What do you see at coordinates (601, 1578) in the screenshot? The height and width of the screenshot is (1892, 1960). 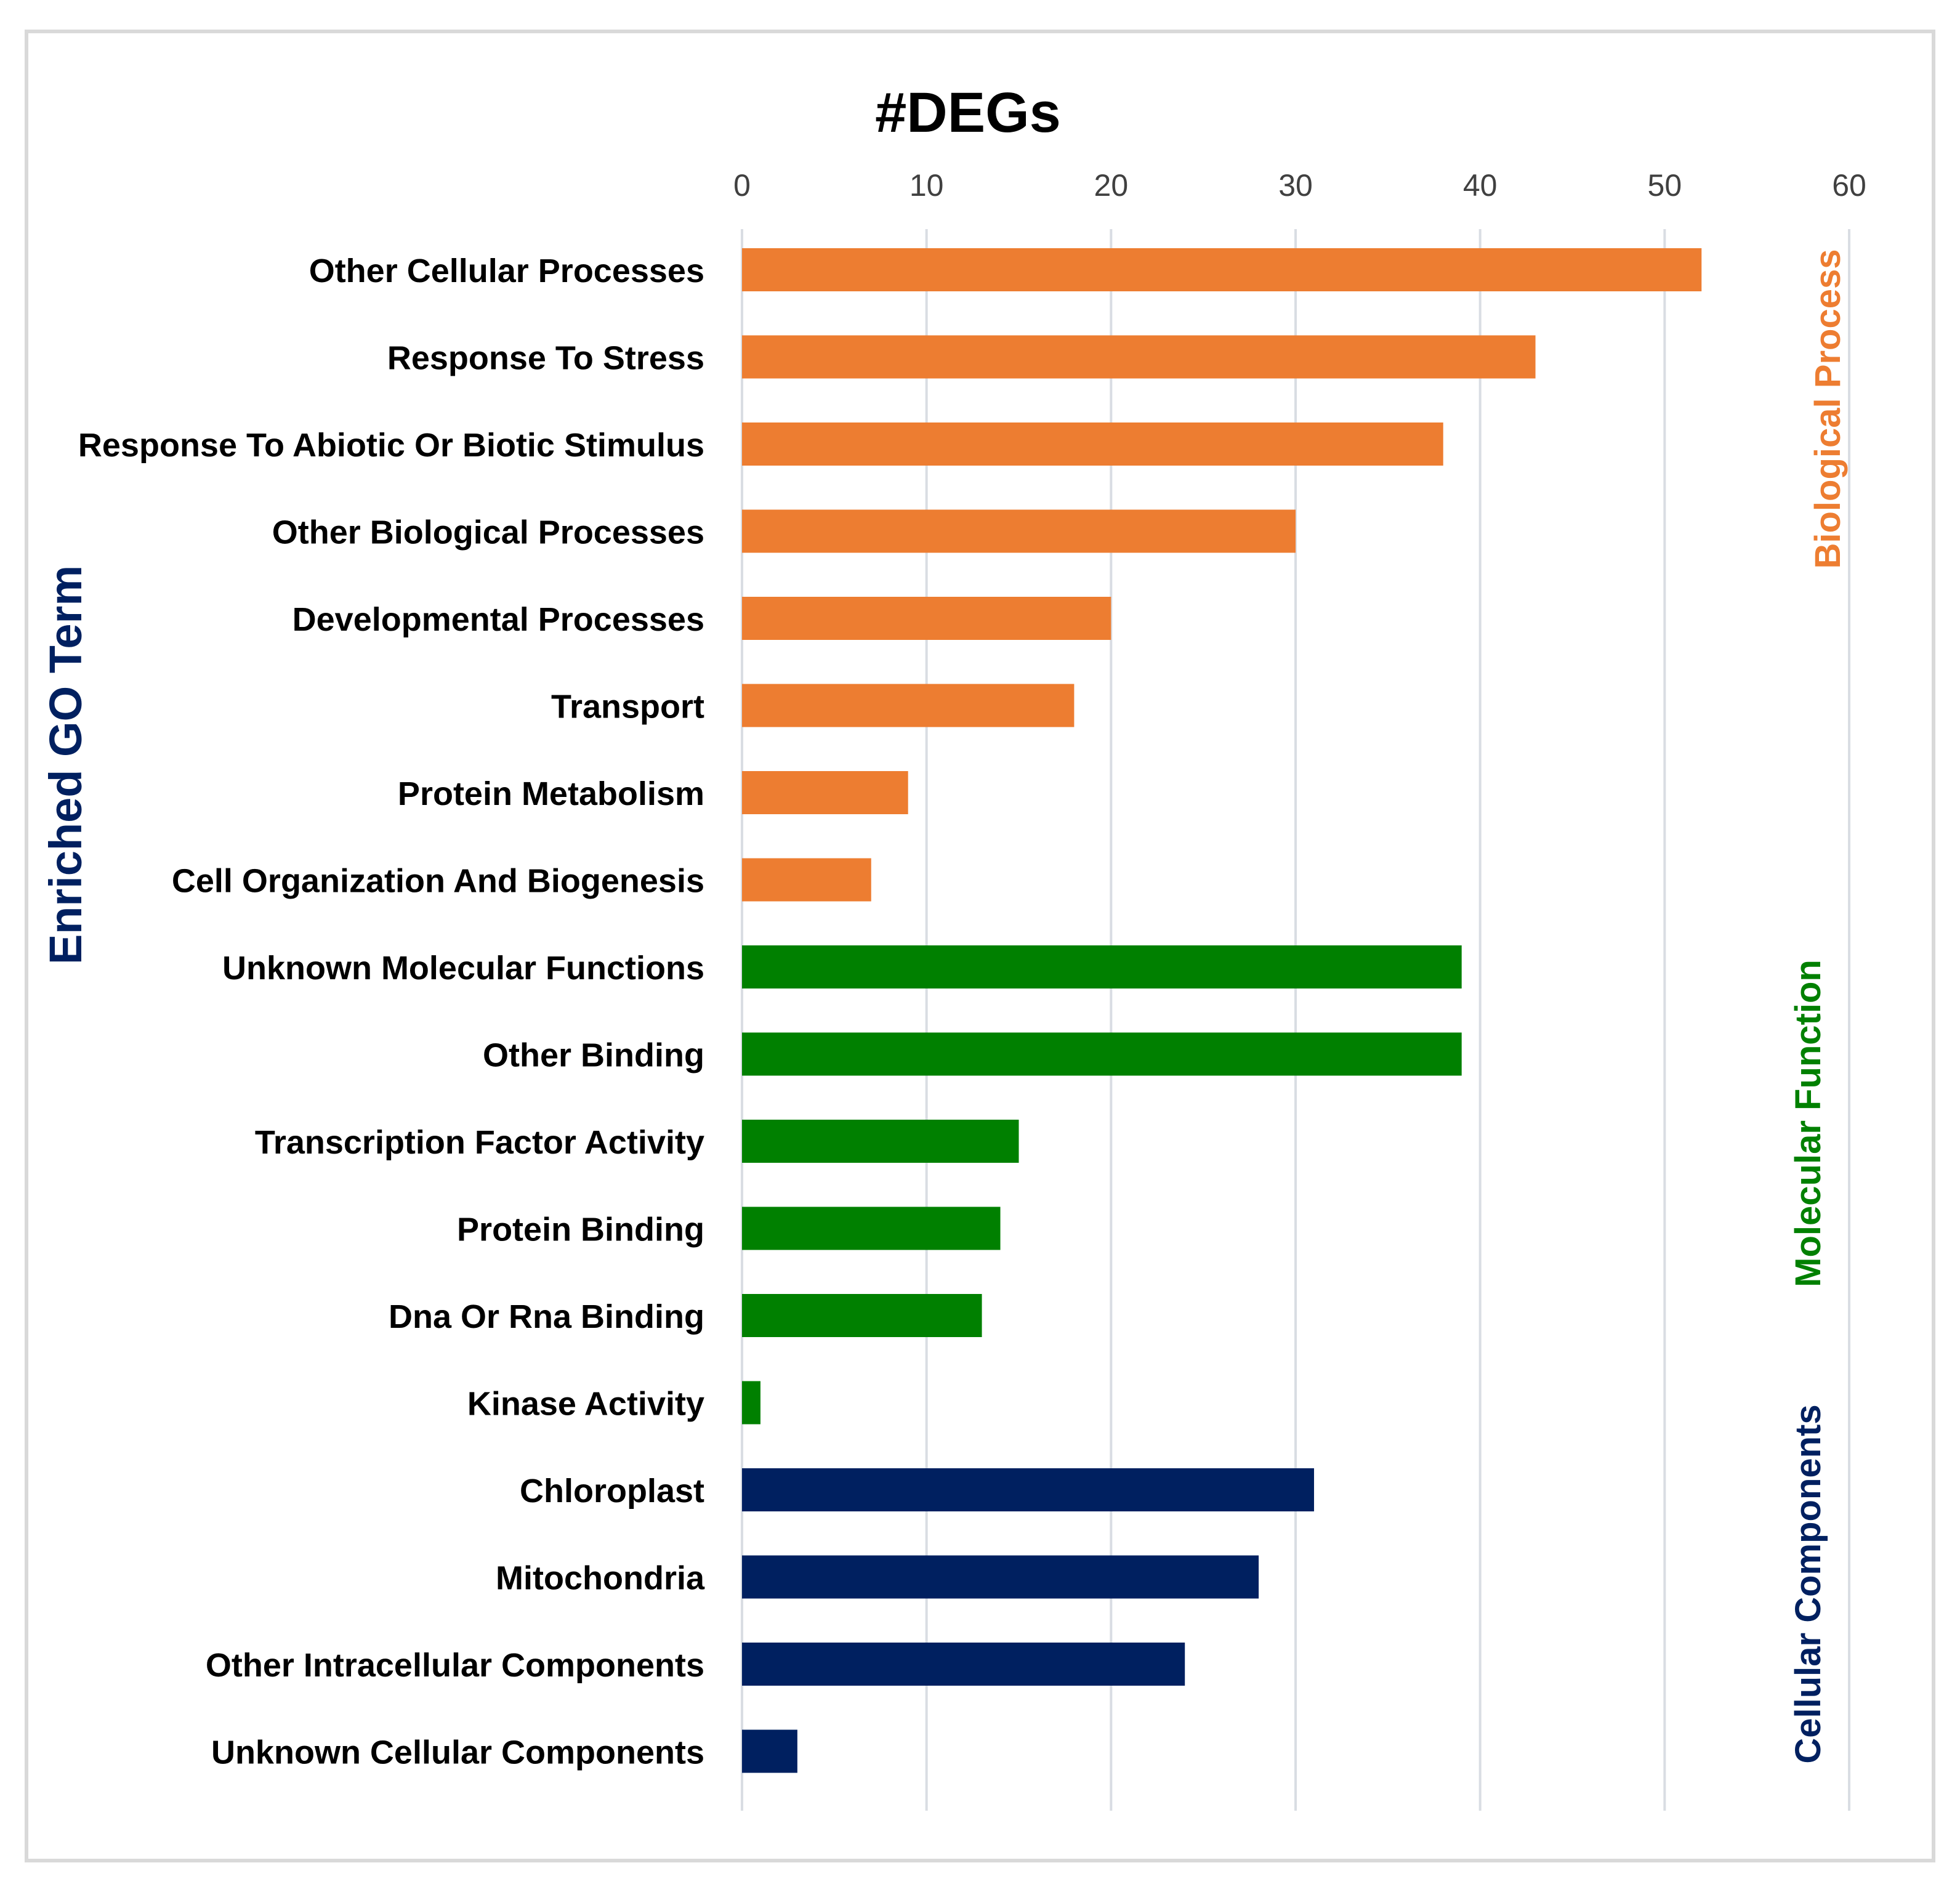 I see `category-label: Mitochondria` at bounding box center [601, 1578].